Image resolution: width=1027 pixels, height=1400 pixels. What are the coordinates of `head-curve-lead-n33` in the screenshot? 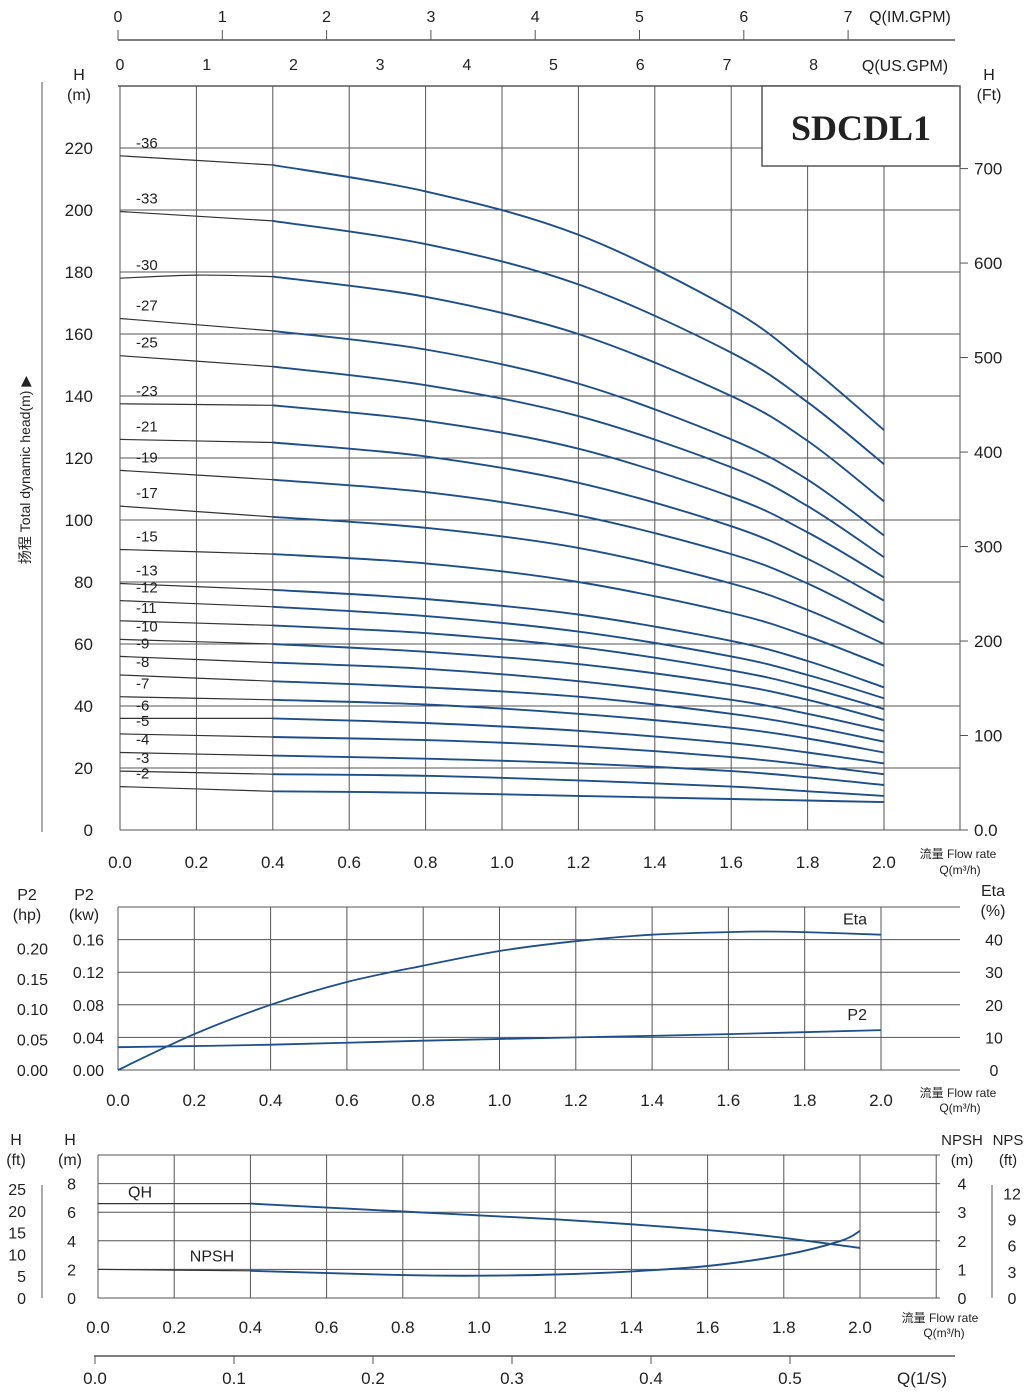 It's located at (196, 216).